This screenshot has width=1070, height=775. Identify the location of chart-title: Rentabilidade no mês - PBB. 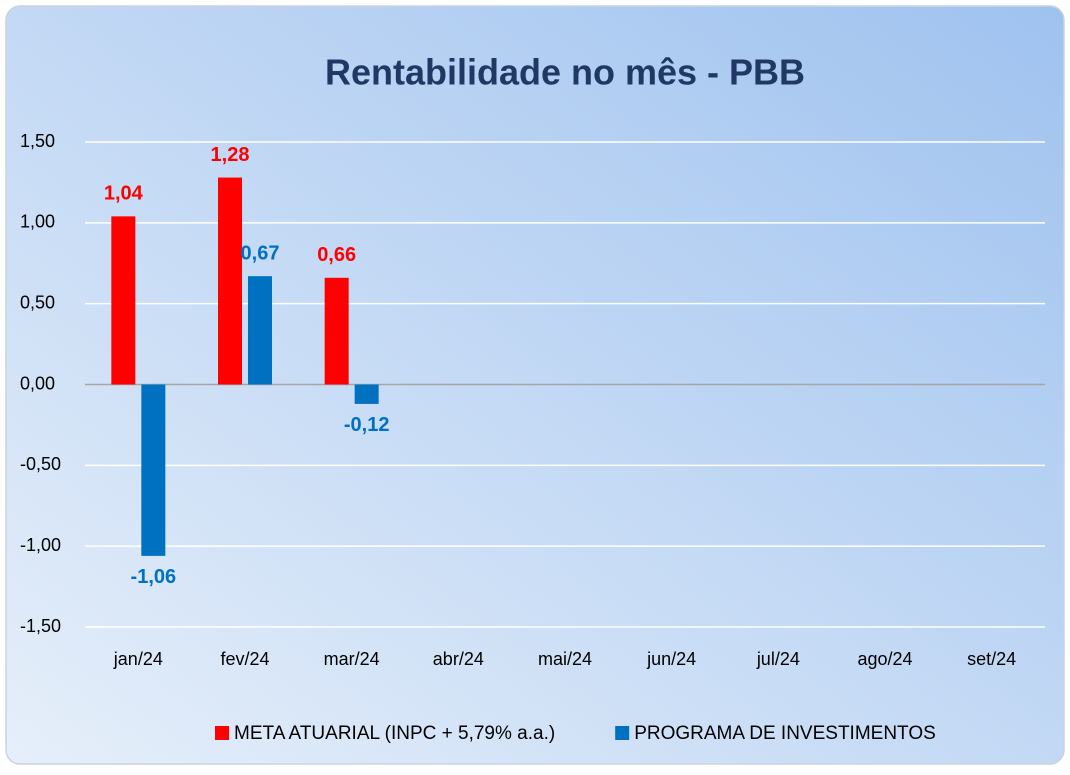
(565, 72).